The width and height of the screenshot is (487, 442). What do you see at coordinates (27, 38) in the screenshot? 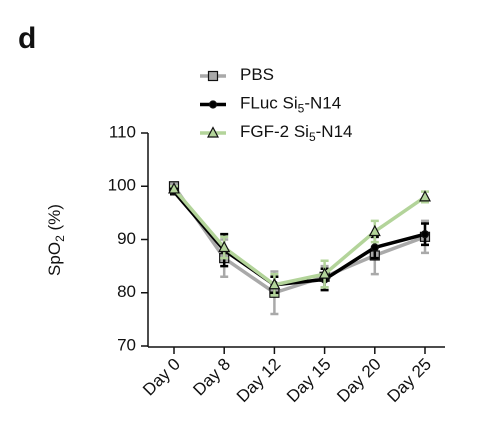
I see `panel-label: d` at bounding box center [27, 38].